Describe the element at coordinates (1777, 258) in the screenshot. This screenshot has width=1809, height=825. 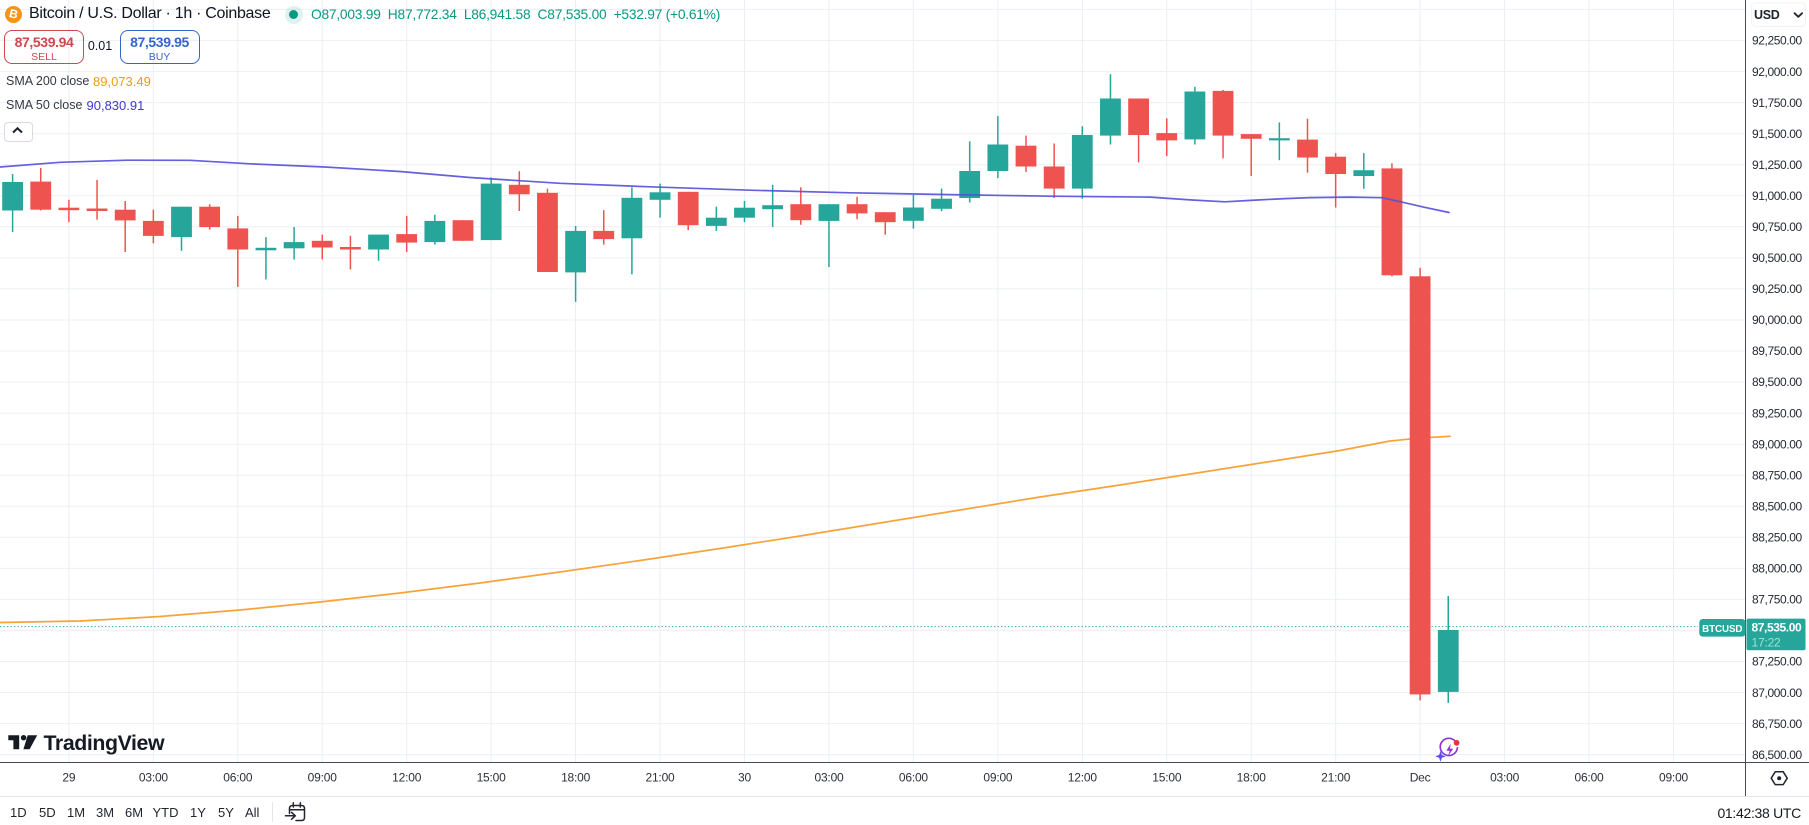
I see `svg-text: 90,500.00` at that location.